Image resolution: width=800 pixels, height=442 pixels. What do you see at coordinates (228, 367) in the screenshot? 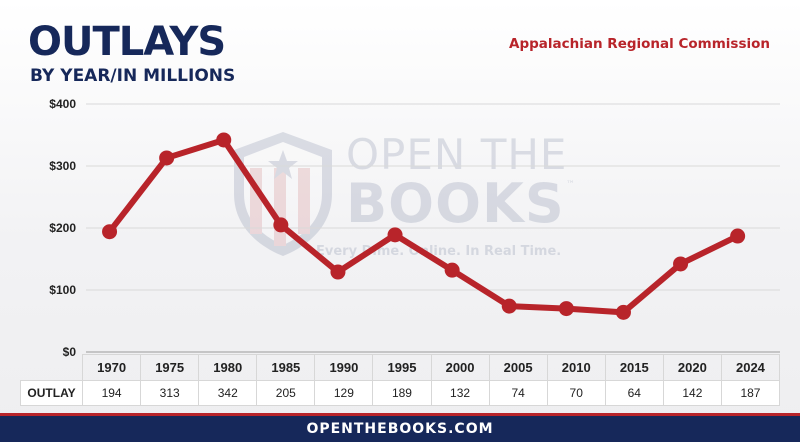
I see `x-tick-label: 1980` at bounding box center [228, 367].